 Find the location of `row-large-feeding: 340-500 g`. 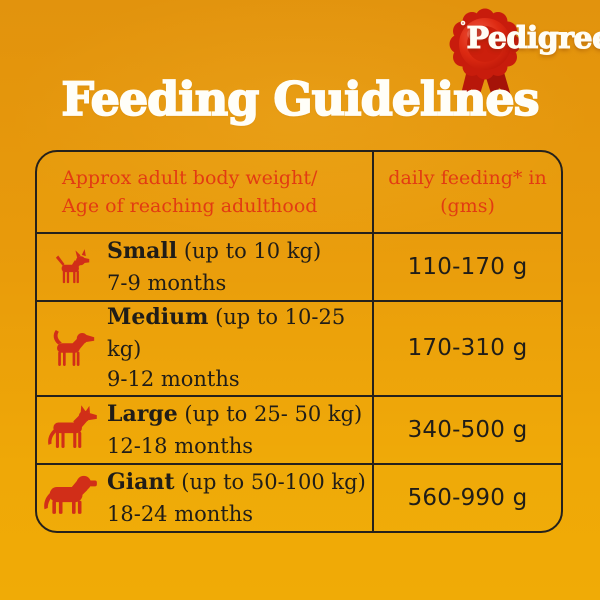

row-large-feeding: 340-500 g is located at coordinates (466, 428).